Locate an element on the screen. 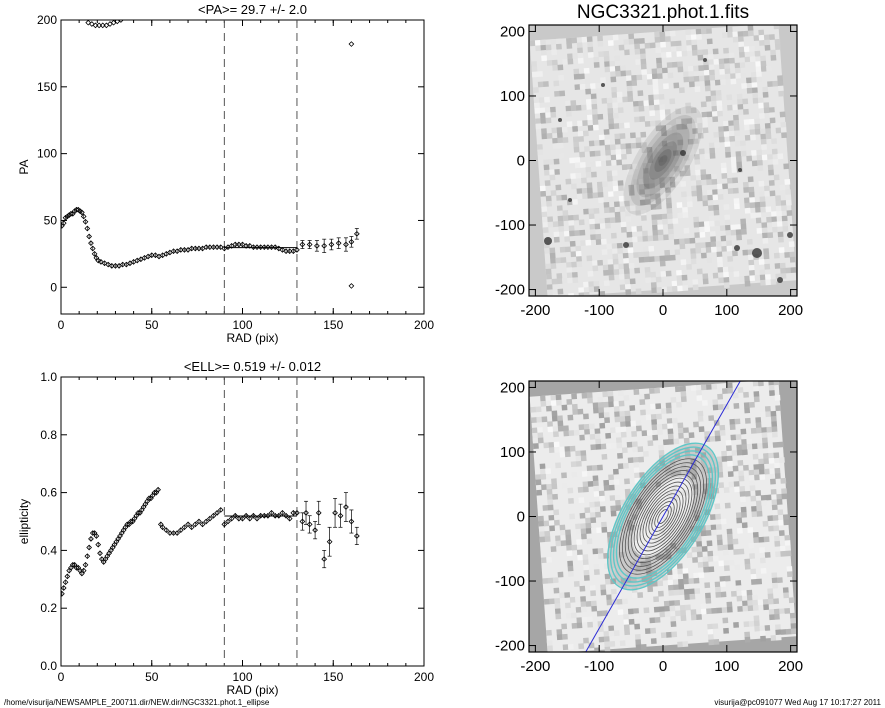 The height and width of the screenshot is (708, 885). x-tick-label: 0 is located at coordinates (663, 666).